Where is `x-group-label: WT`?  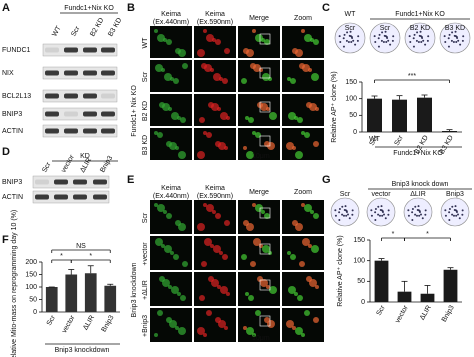 x-group-label: WT is located at coordinates (375, 139).